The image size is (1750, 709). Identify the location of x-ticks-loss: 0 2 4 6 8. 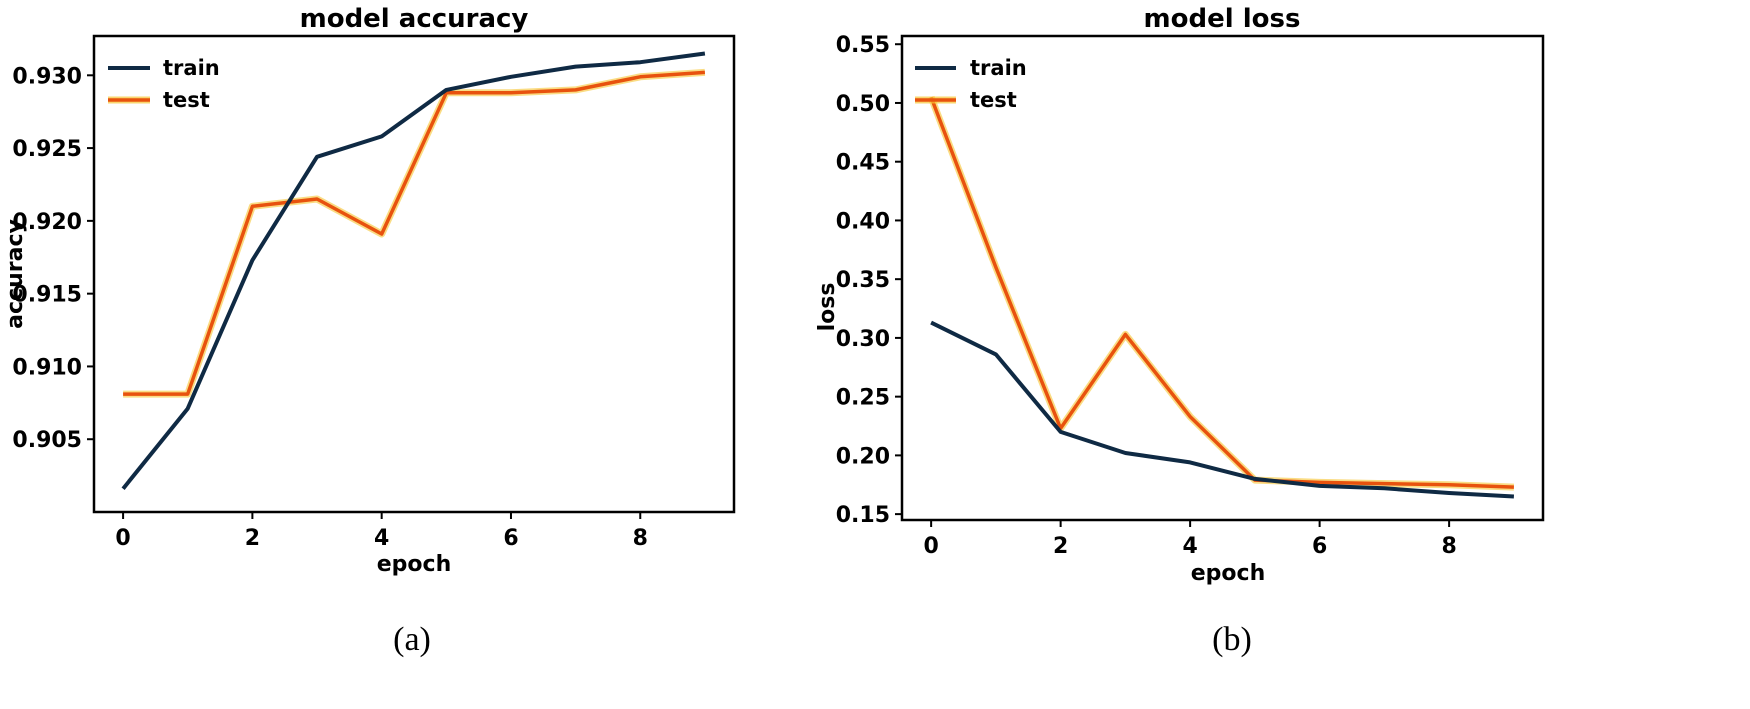
(1190, 539).